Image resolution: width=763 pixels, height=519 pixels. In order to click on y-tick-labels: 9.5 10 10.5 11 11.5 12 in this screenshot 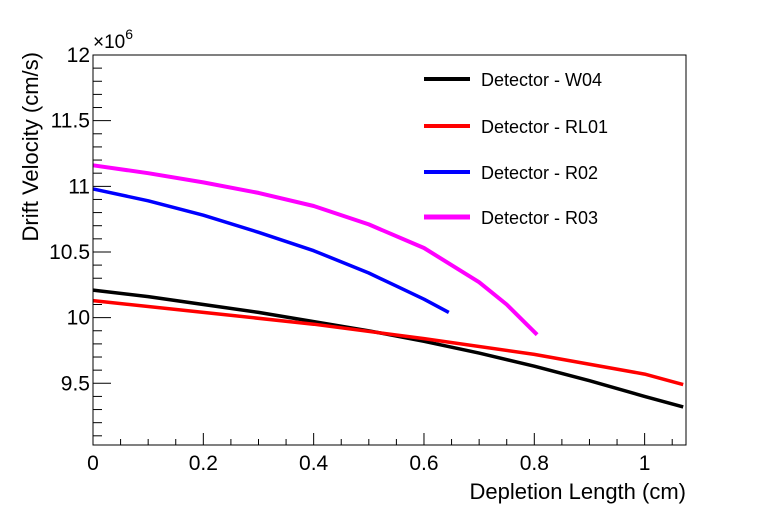, I will do `click(69, 219)`.